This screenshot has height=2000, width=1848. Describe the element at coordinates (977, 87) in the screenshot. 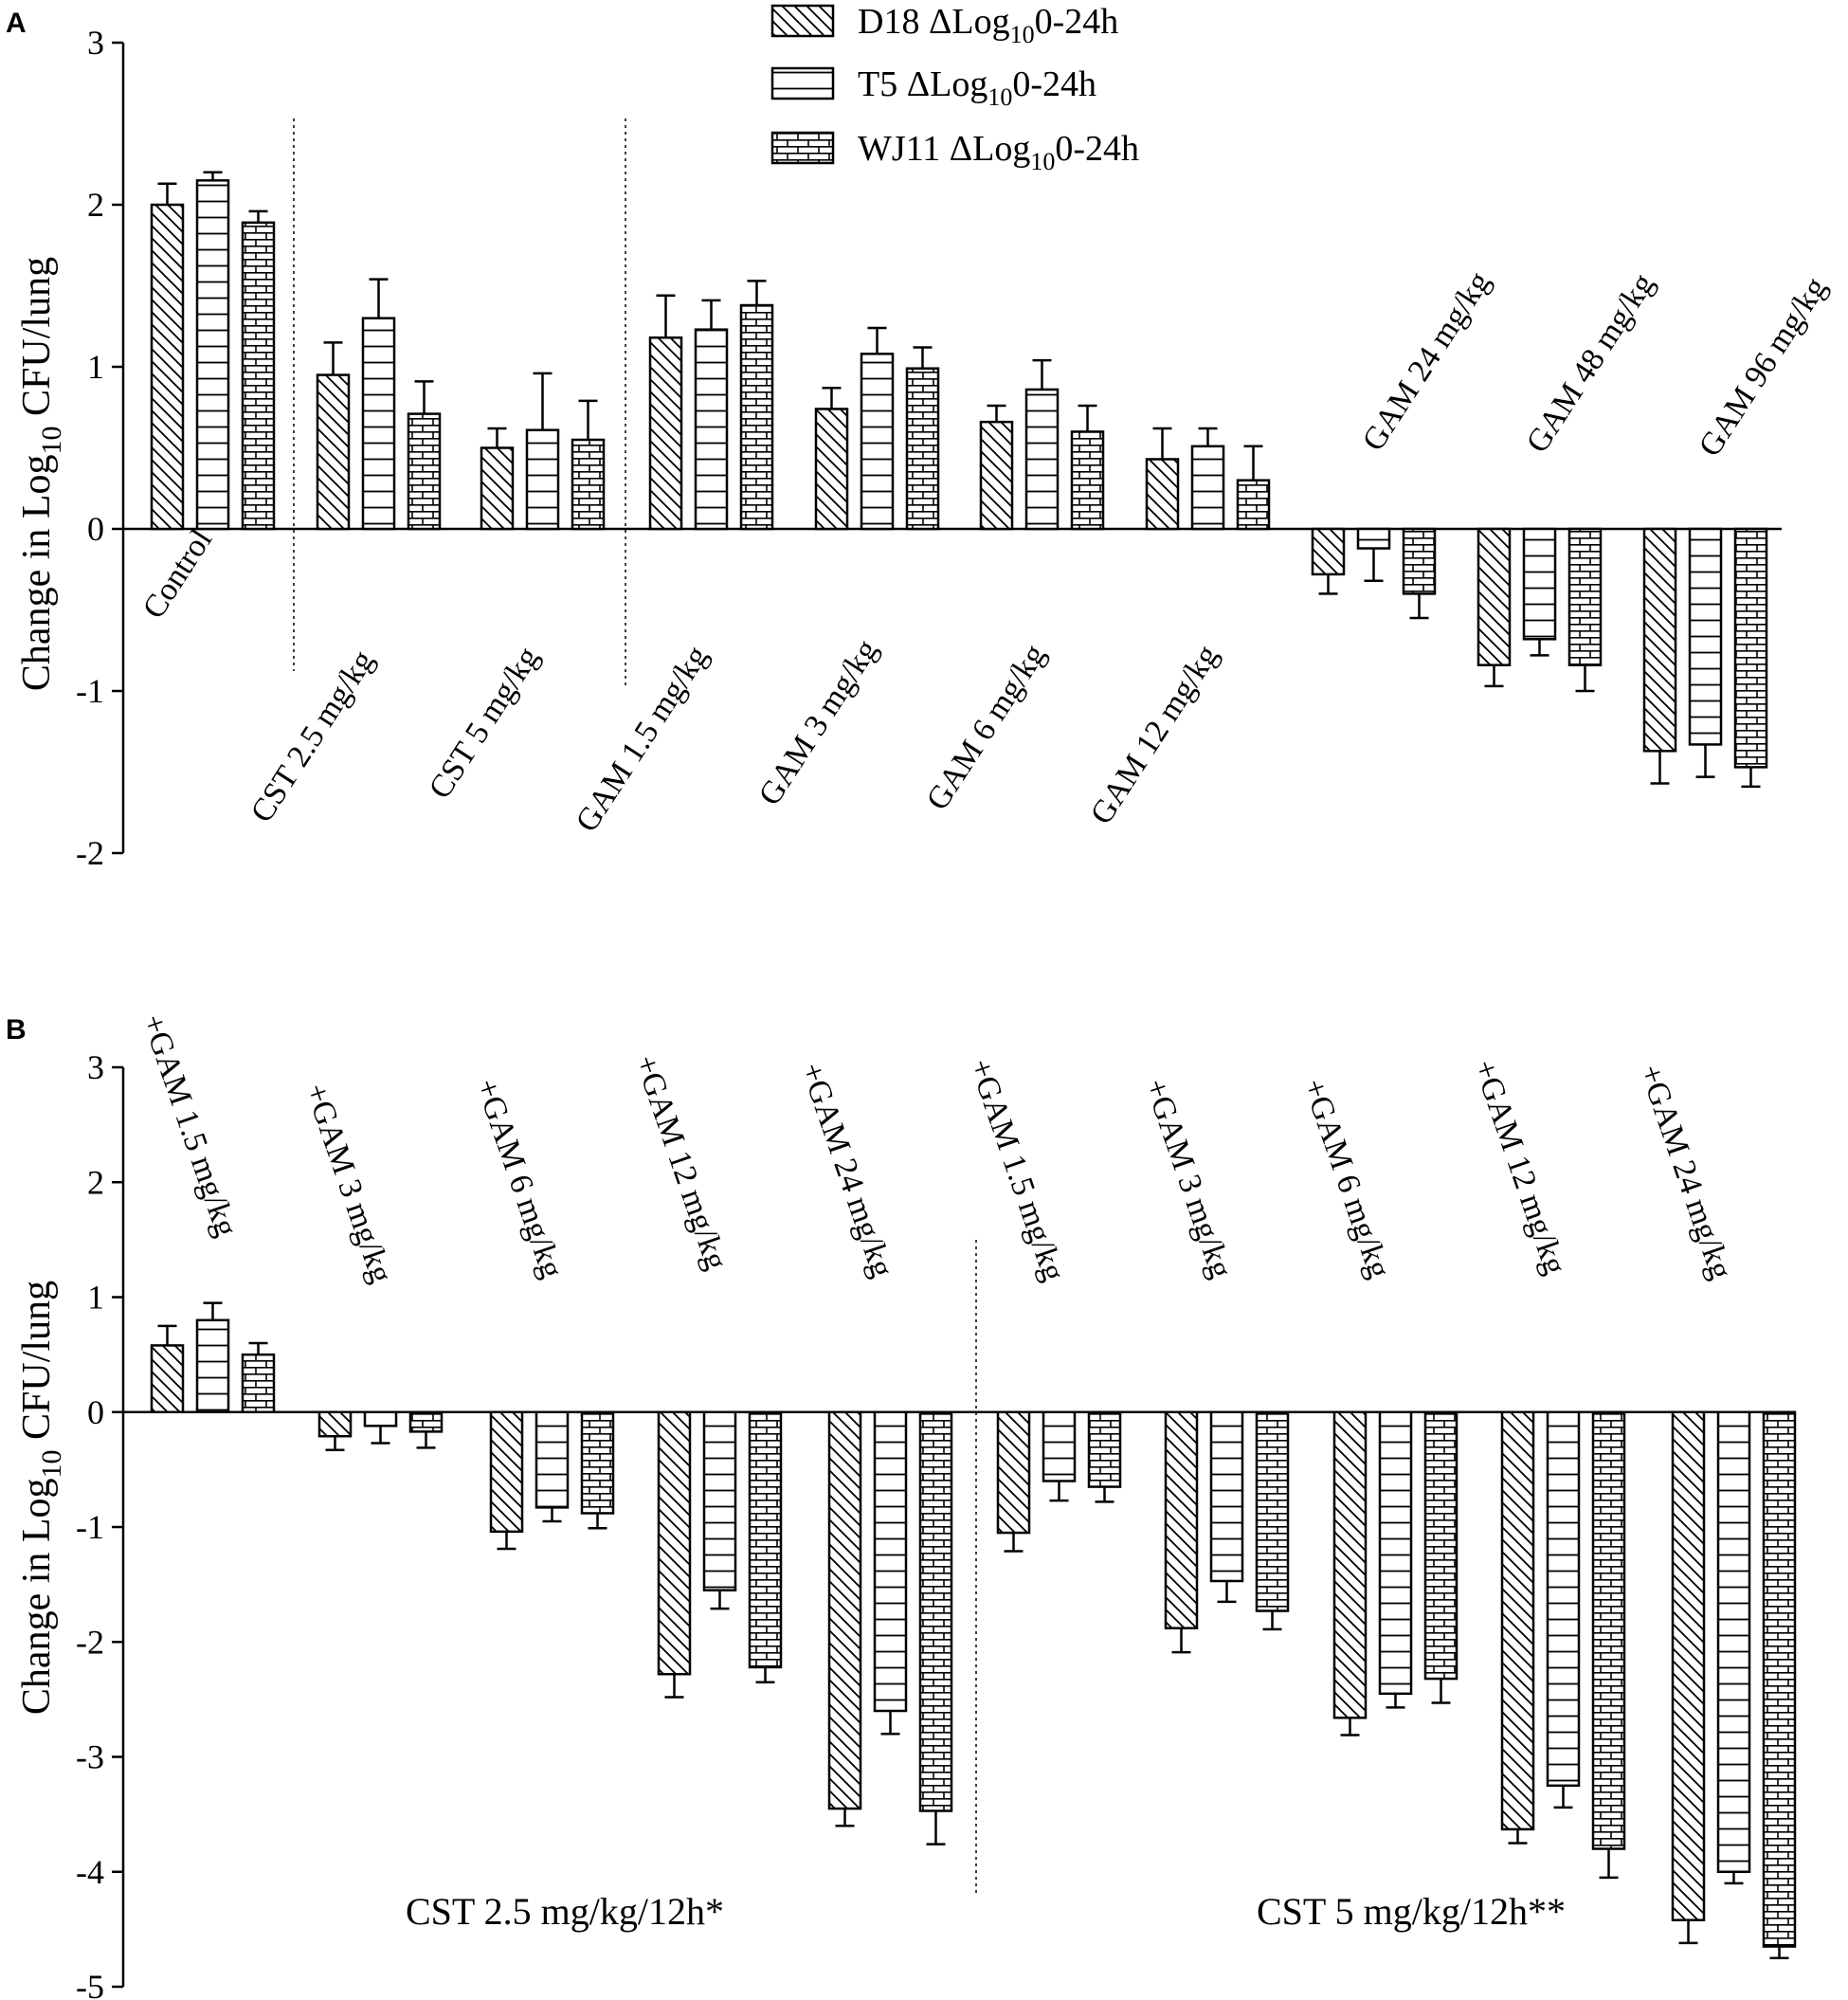

I see `legend-label-t5: T5 ΔLog100-24h` at that location.